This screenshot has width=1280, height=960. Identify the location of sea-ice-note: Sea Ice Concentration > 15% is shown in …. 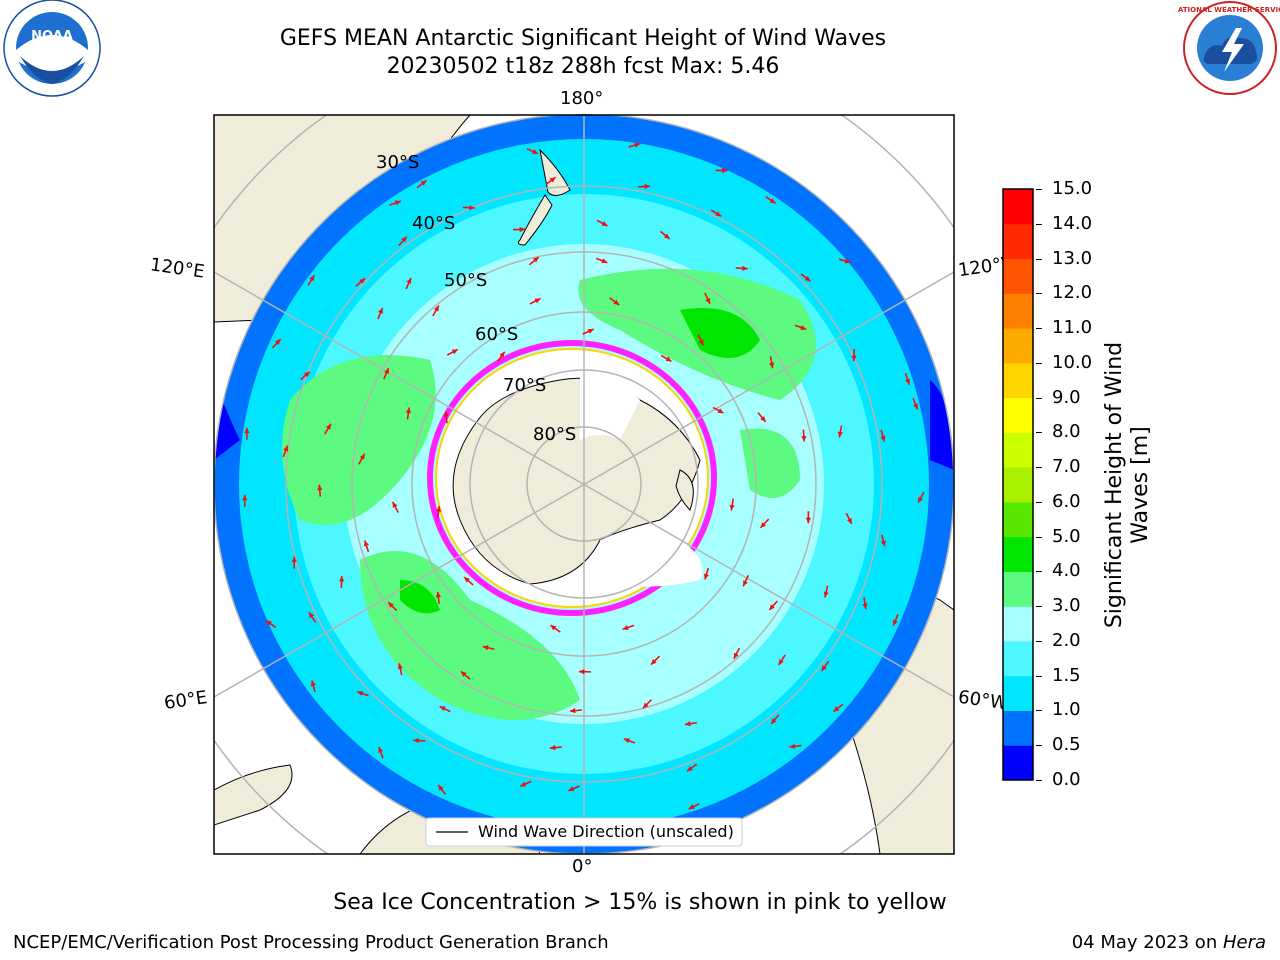
(640, 902).